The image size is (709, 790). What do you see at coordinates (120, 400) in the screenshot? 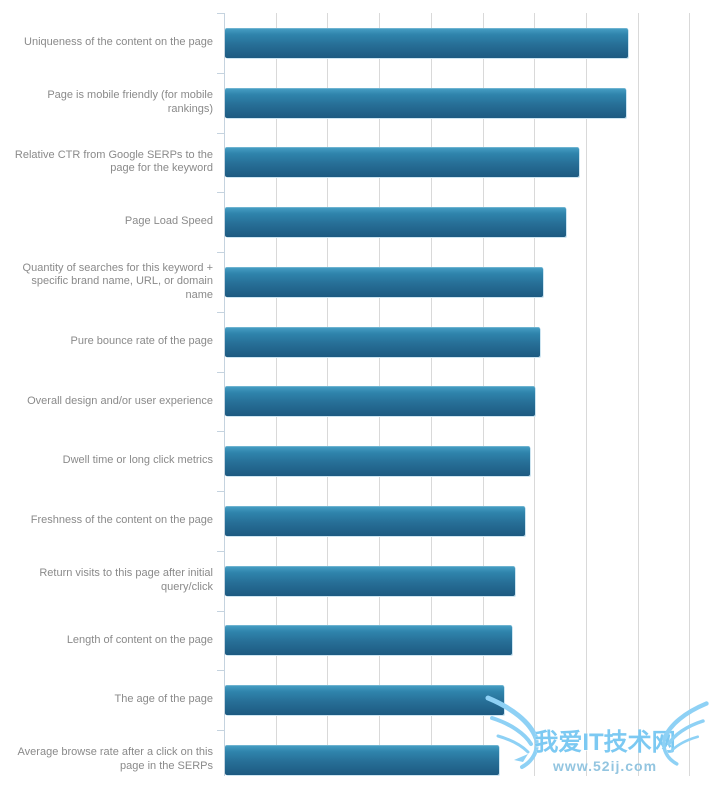
I see `category-label: Overall design and/or user experience` at bounding box center [120, 400].